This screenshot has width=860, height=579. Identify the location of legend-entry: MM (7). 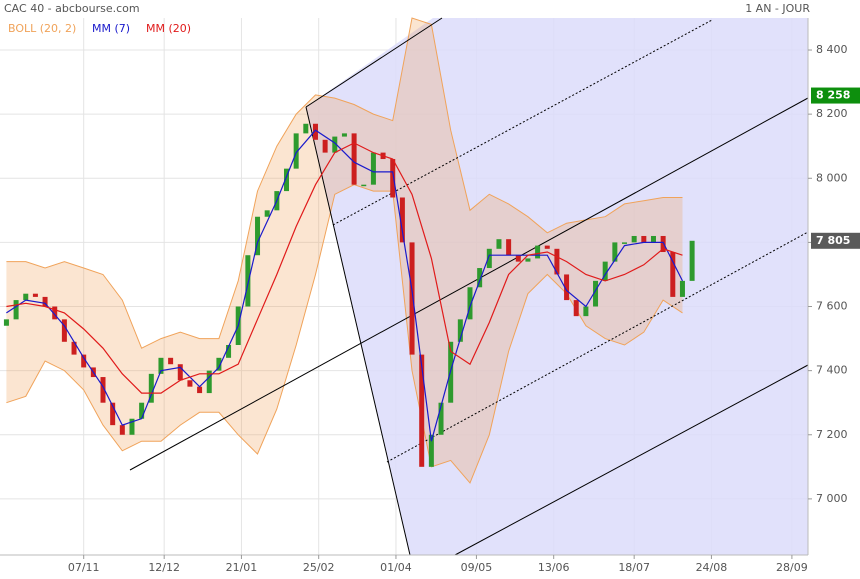
(111, 28).